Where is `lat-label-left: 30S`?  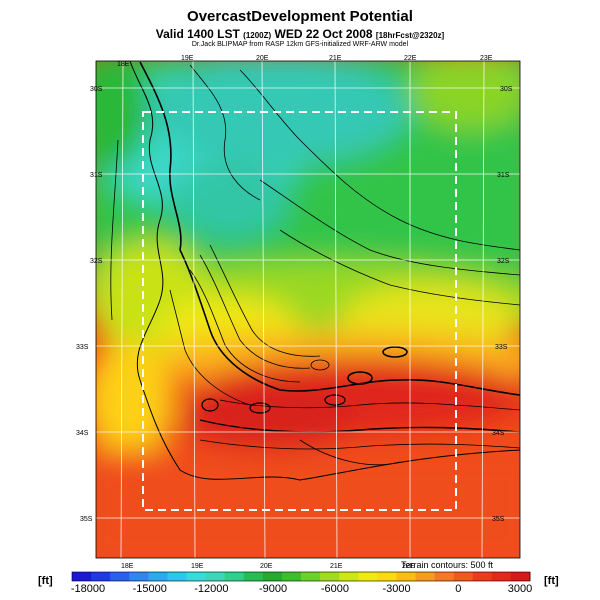
lat-label-left: 30S is located at coordinates (96, 89).